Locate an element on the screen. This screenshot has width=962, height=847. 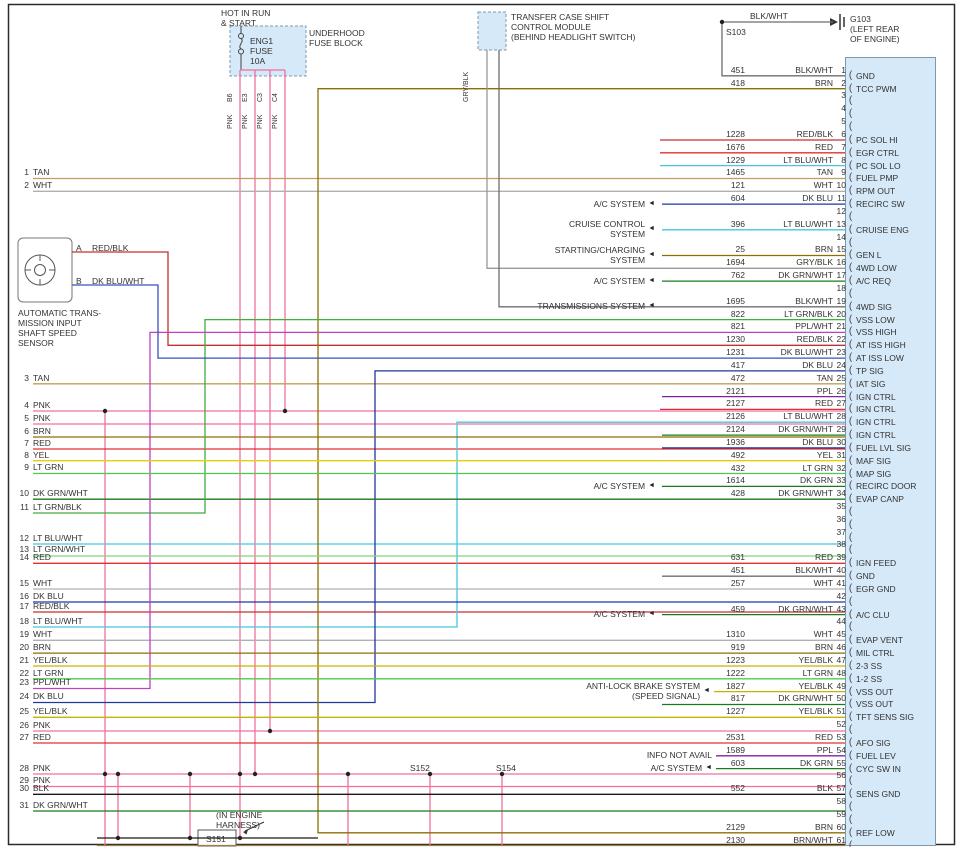
connector-pin-row: 1231 DK BLU/WHT 23 ( AT ISS LOW is located at coordinates (791, 354).